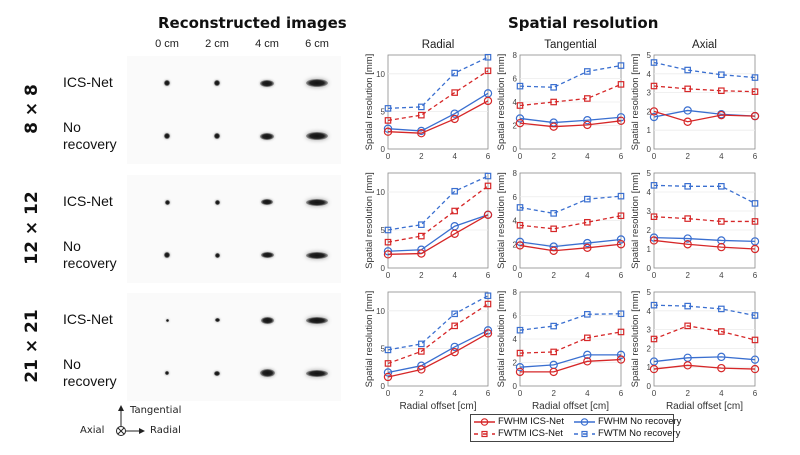  Describe the element at coordinates (721, 156) in the screenshot. I see `x-tick-label: 4` at that location.